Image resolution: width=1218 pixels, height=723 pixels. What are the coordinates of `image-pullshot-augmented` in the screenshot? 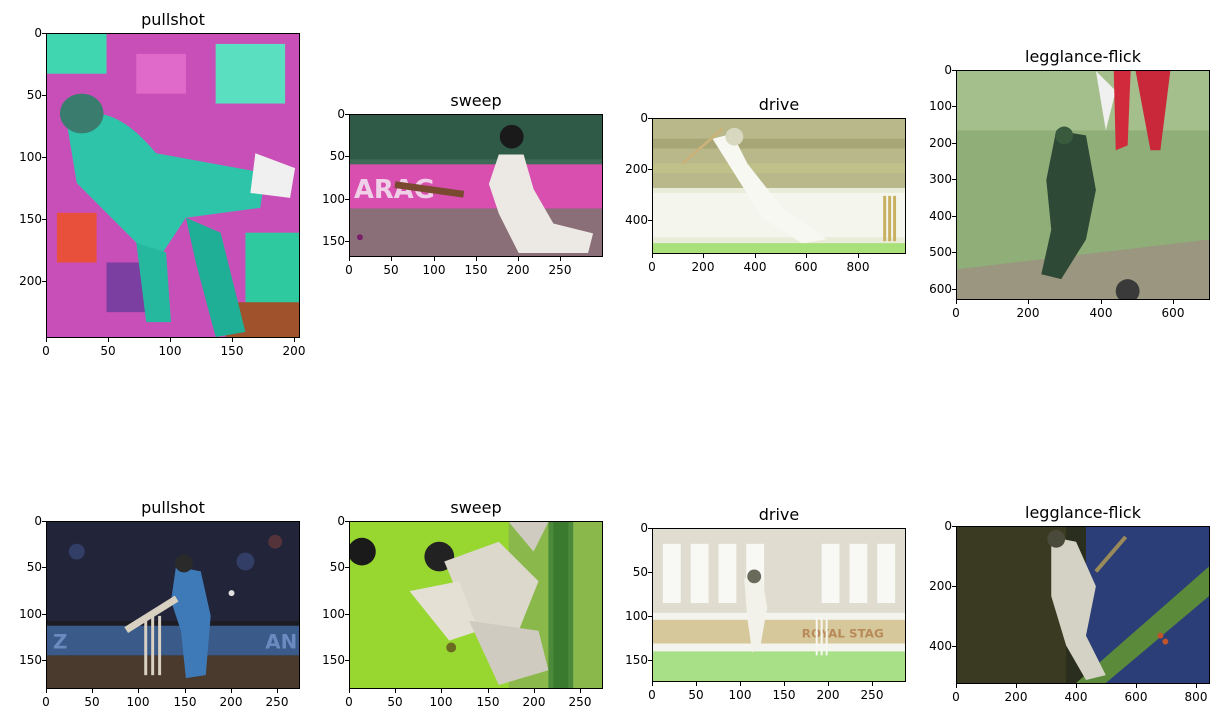 It's located at (173, 185).